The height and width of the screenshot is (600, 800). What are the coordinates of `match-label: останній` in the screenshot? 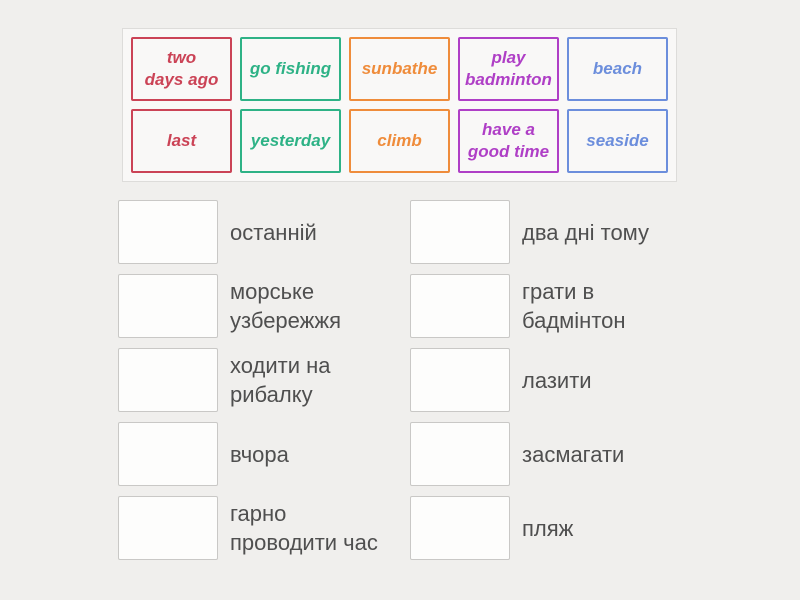 It's located at (273, 232).